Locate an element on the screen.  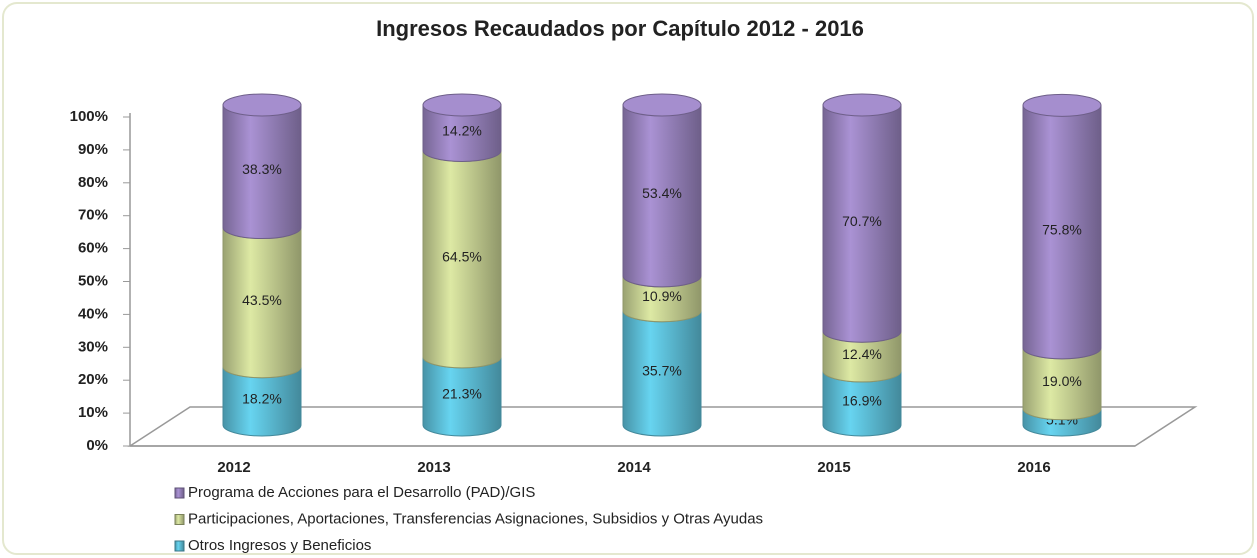
data-label: 14.2% is located at coordinates (462, 130).